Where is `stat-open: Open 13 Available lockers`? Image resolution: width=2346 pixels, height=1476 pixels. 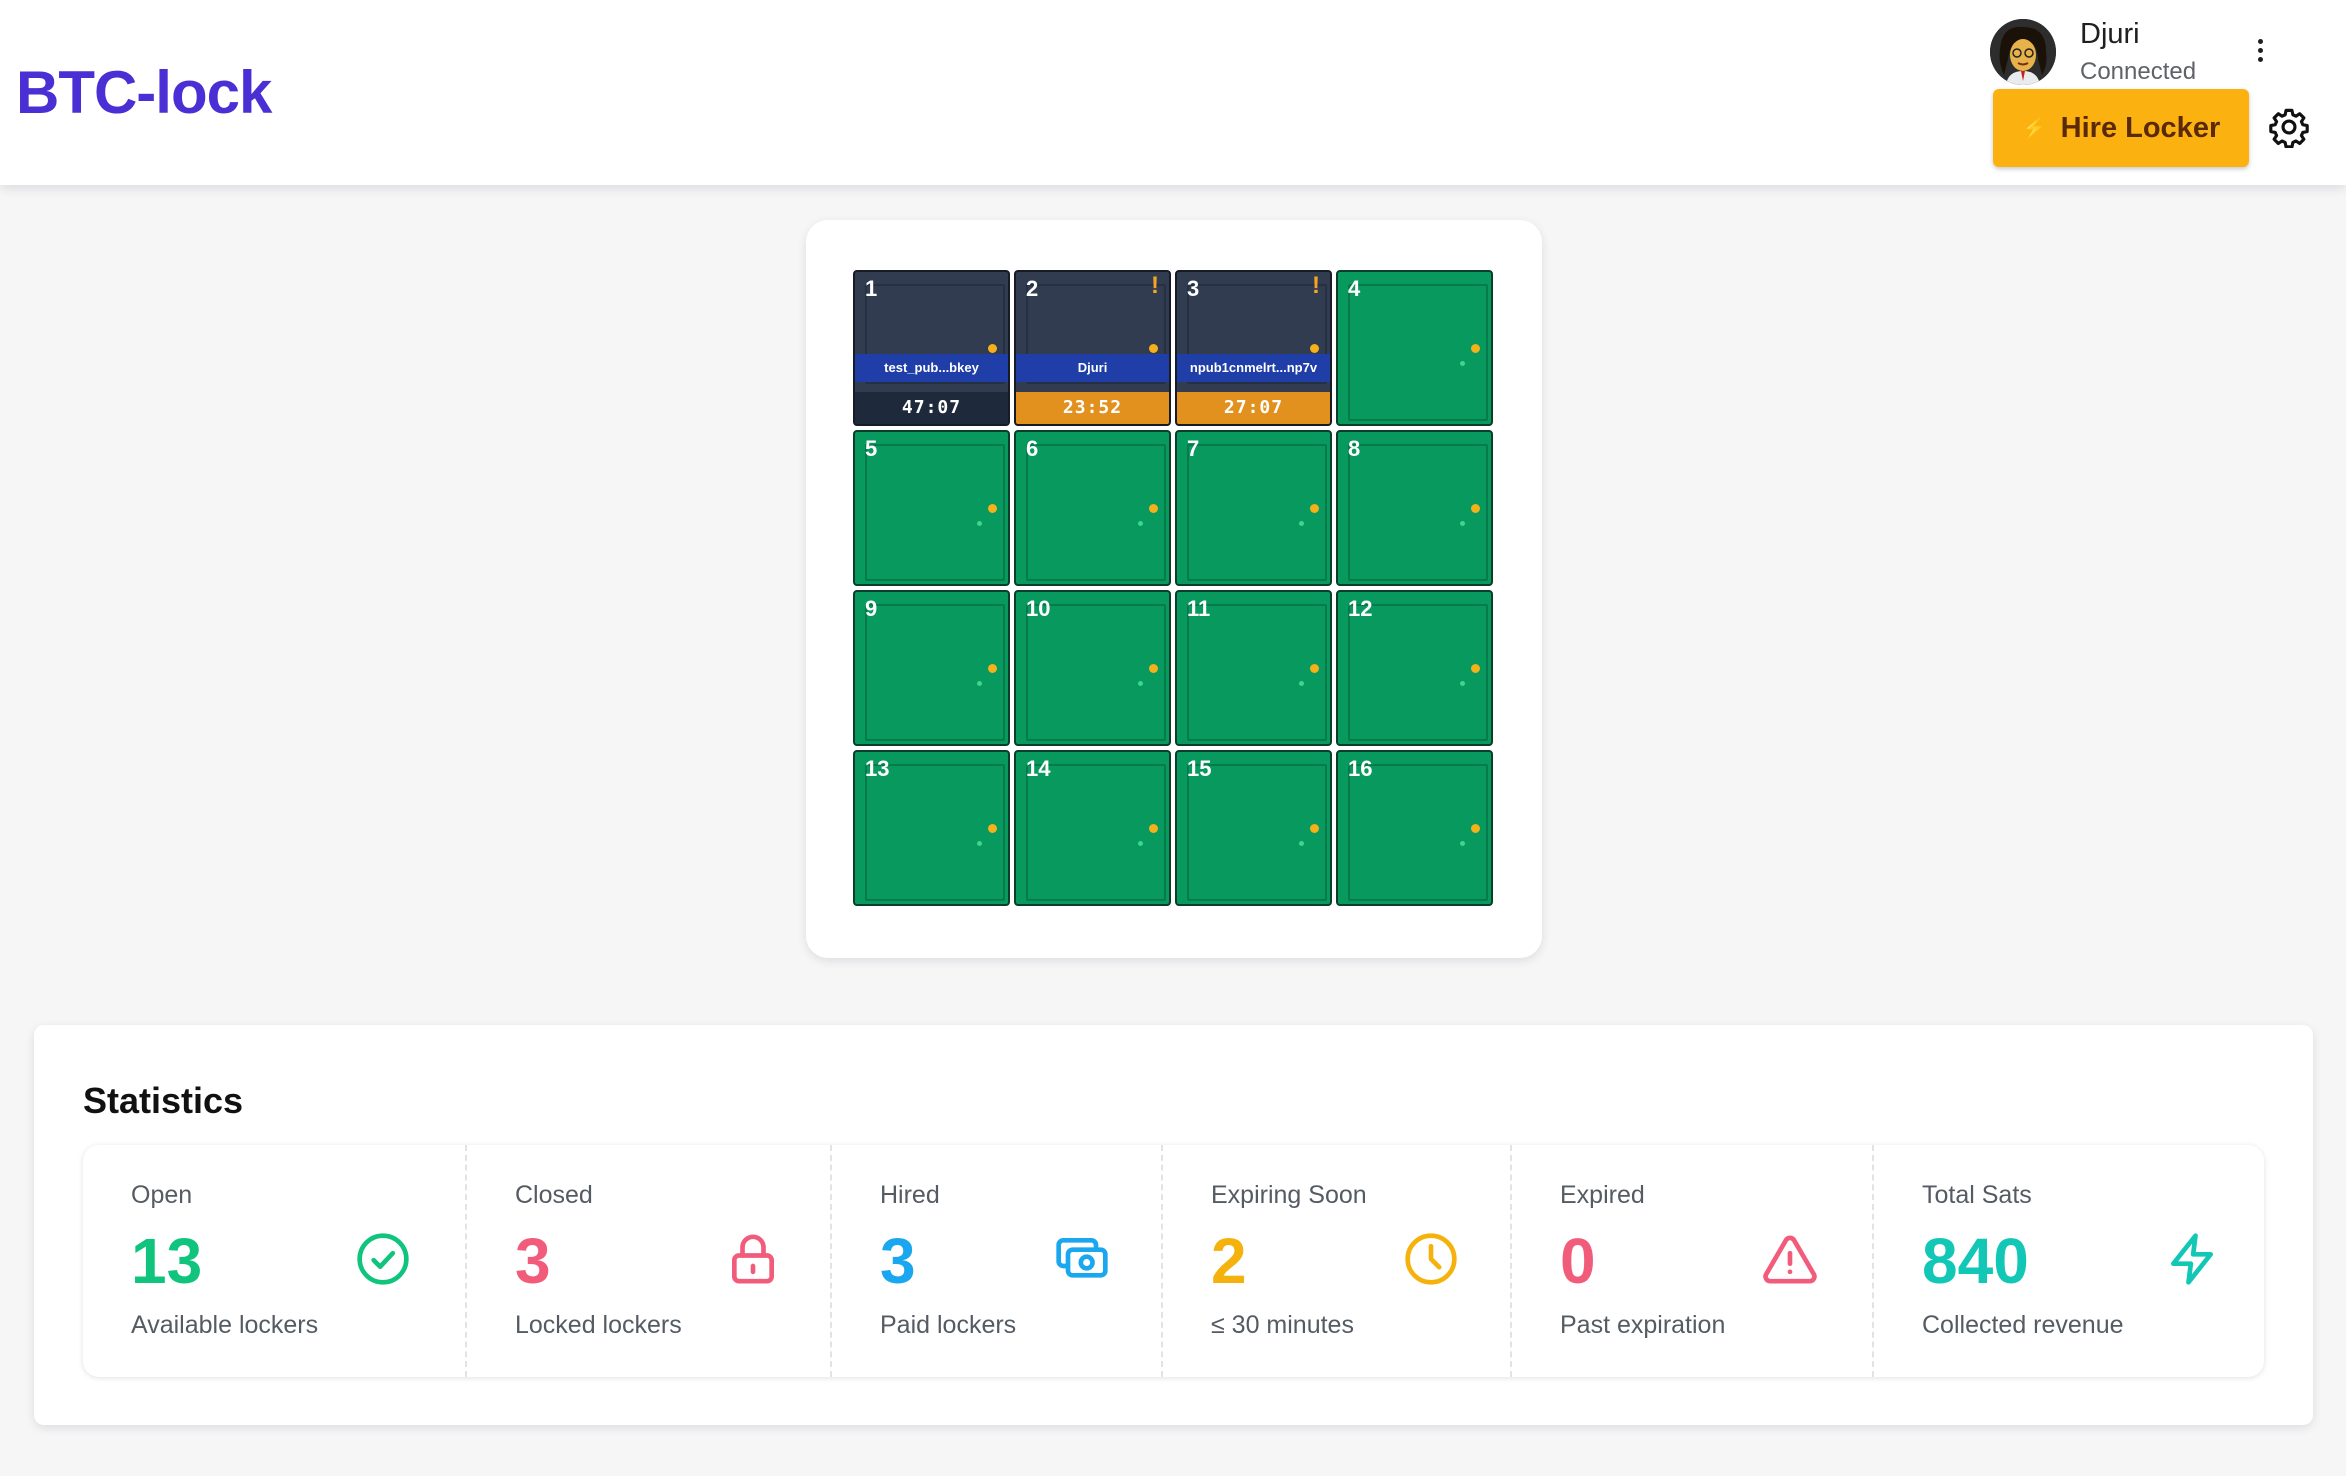 stat-open: Open 13 Available lockers is located at coordinates (274, 1261).